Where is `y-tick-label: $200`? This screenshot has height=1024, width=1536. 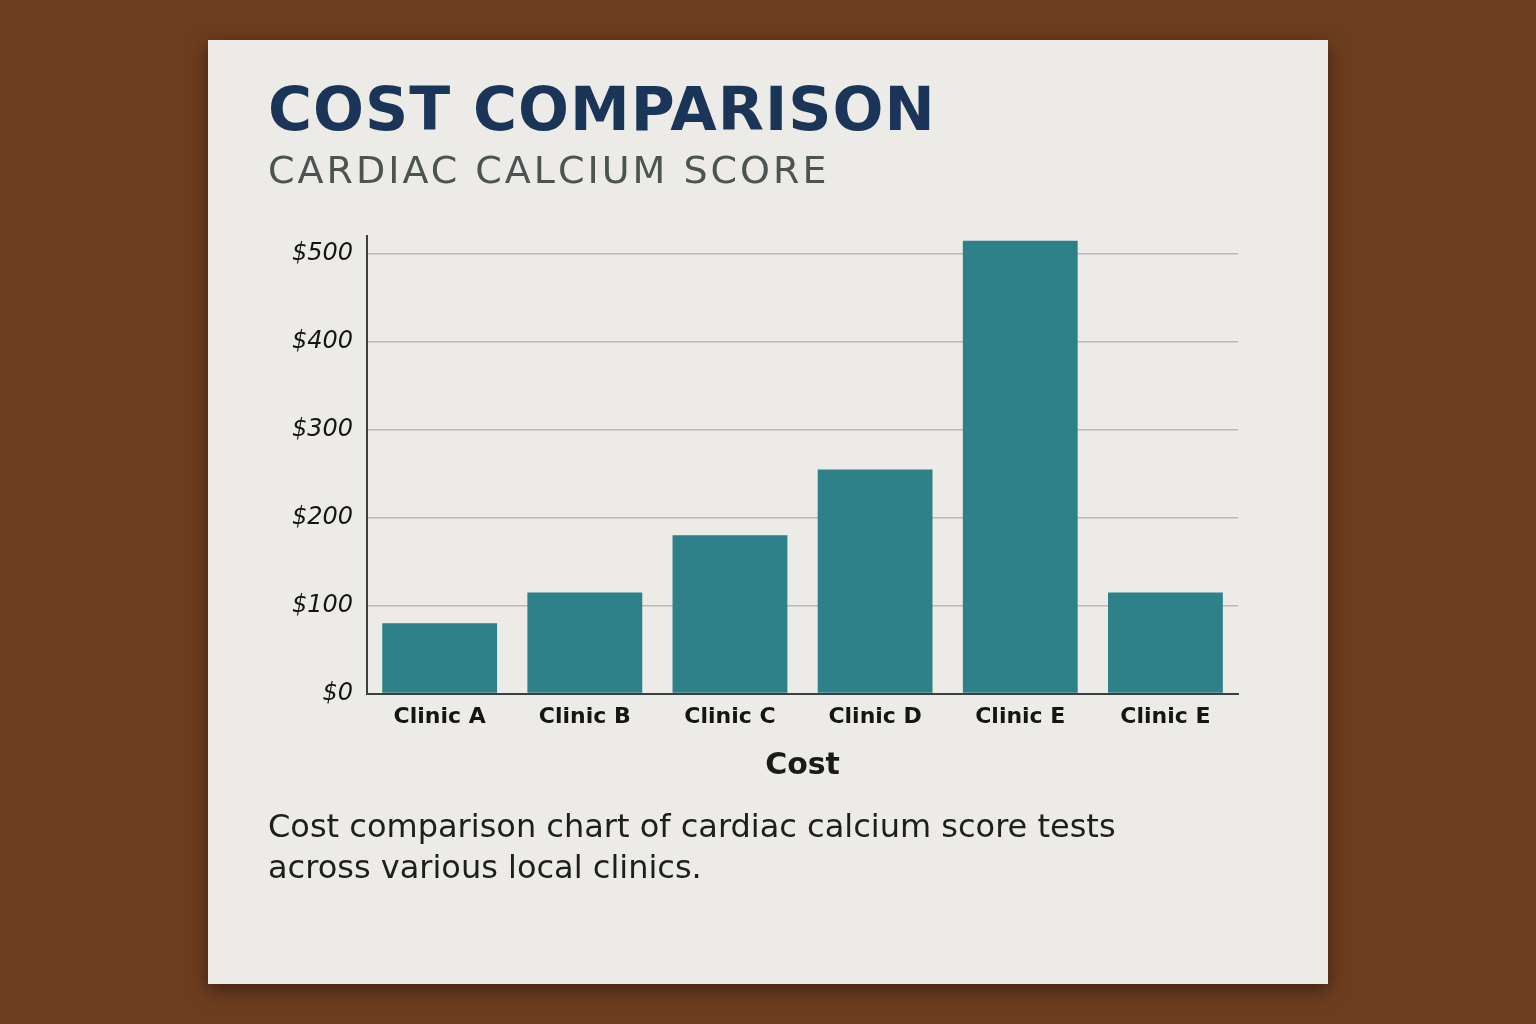 y-tick-label: $200 is located at coordinates (323, 515).